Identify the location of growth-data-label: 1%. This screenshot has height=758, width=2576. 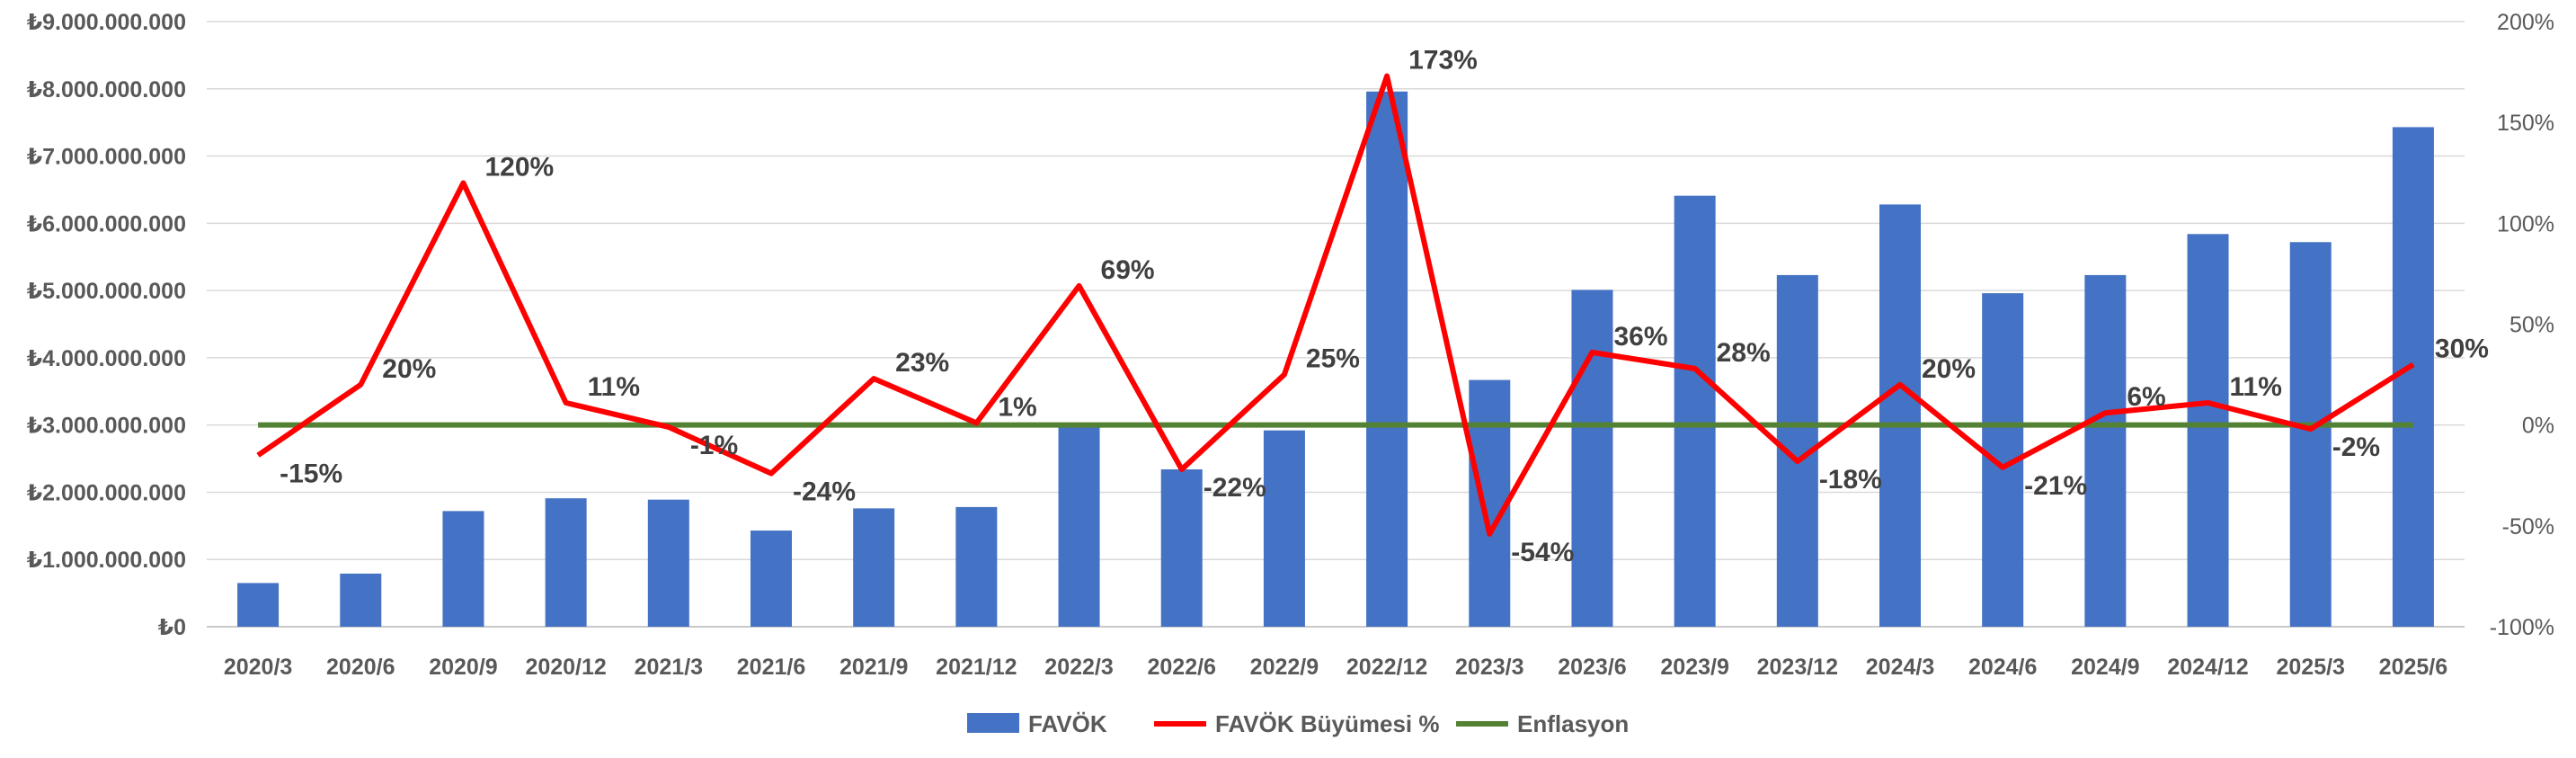
(1017, 407).